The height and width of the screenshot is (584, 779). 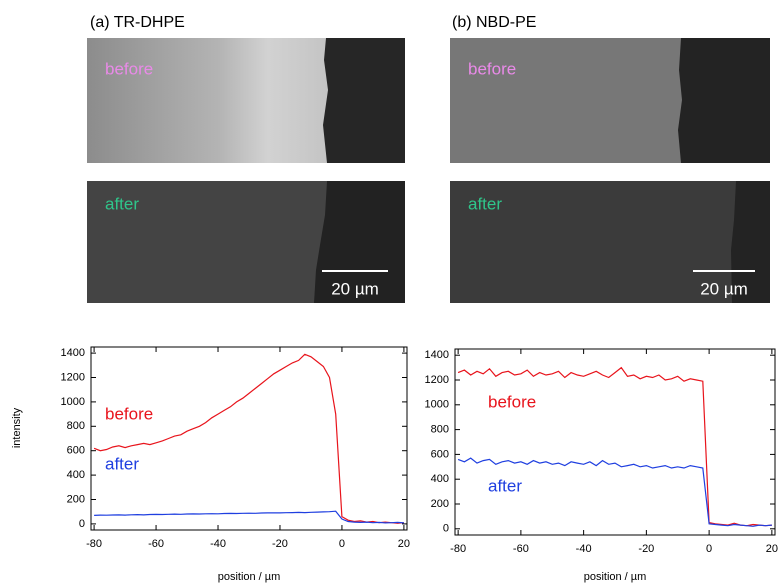 I want to click on panel-title: (b) NBD-PE, so click(x=494, y=22).